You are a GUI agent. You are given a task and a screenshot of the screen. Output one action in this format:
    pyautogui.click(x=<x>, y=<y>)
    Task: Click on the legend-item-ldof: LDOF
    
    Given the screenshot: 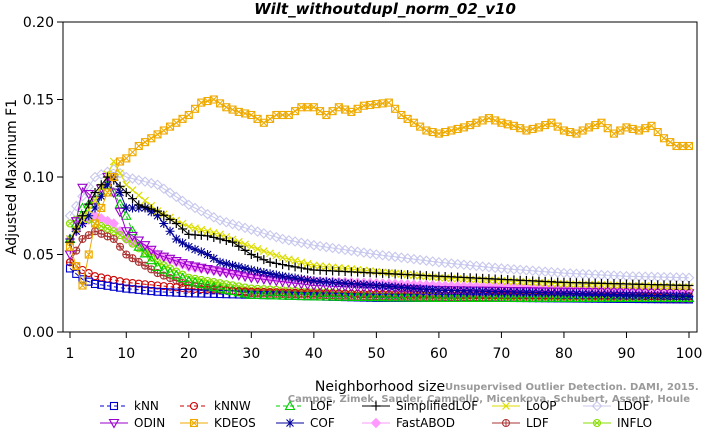 What is the action you would take?
    pyautogui.click(x=616, y=406)
    